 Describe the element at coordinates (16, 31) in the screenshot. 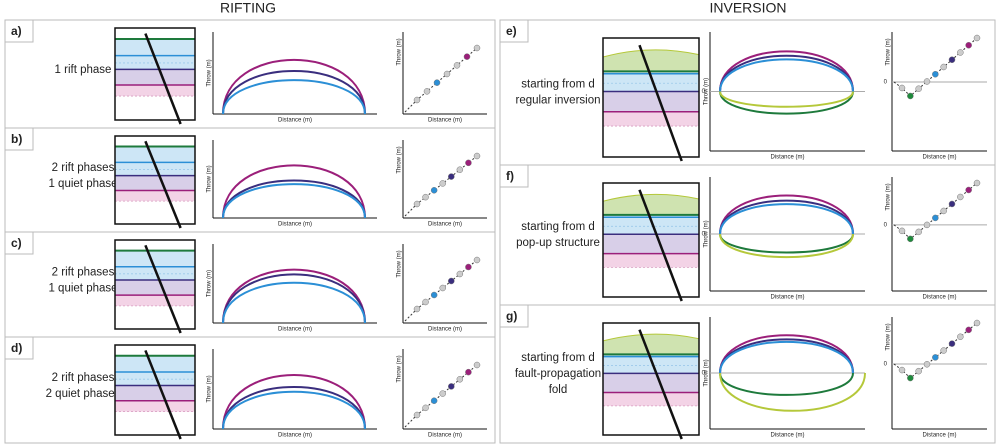

I see `panel-label: a)` at that location.